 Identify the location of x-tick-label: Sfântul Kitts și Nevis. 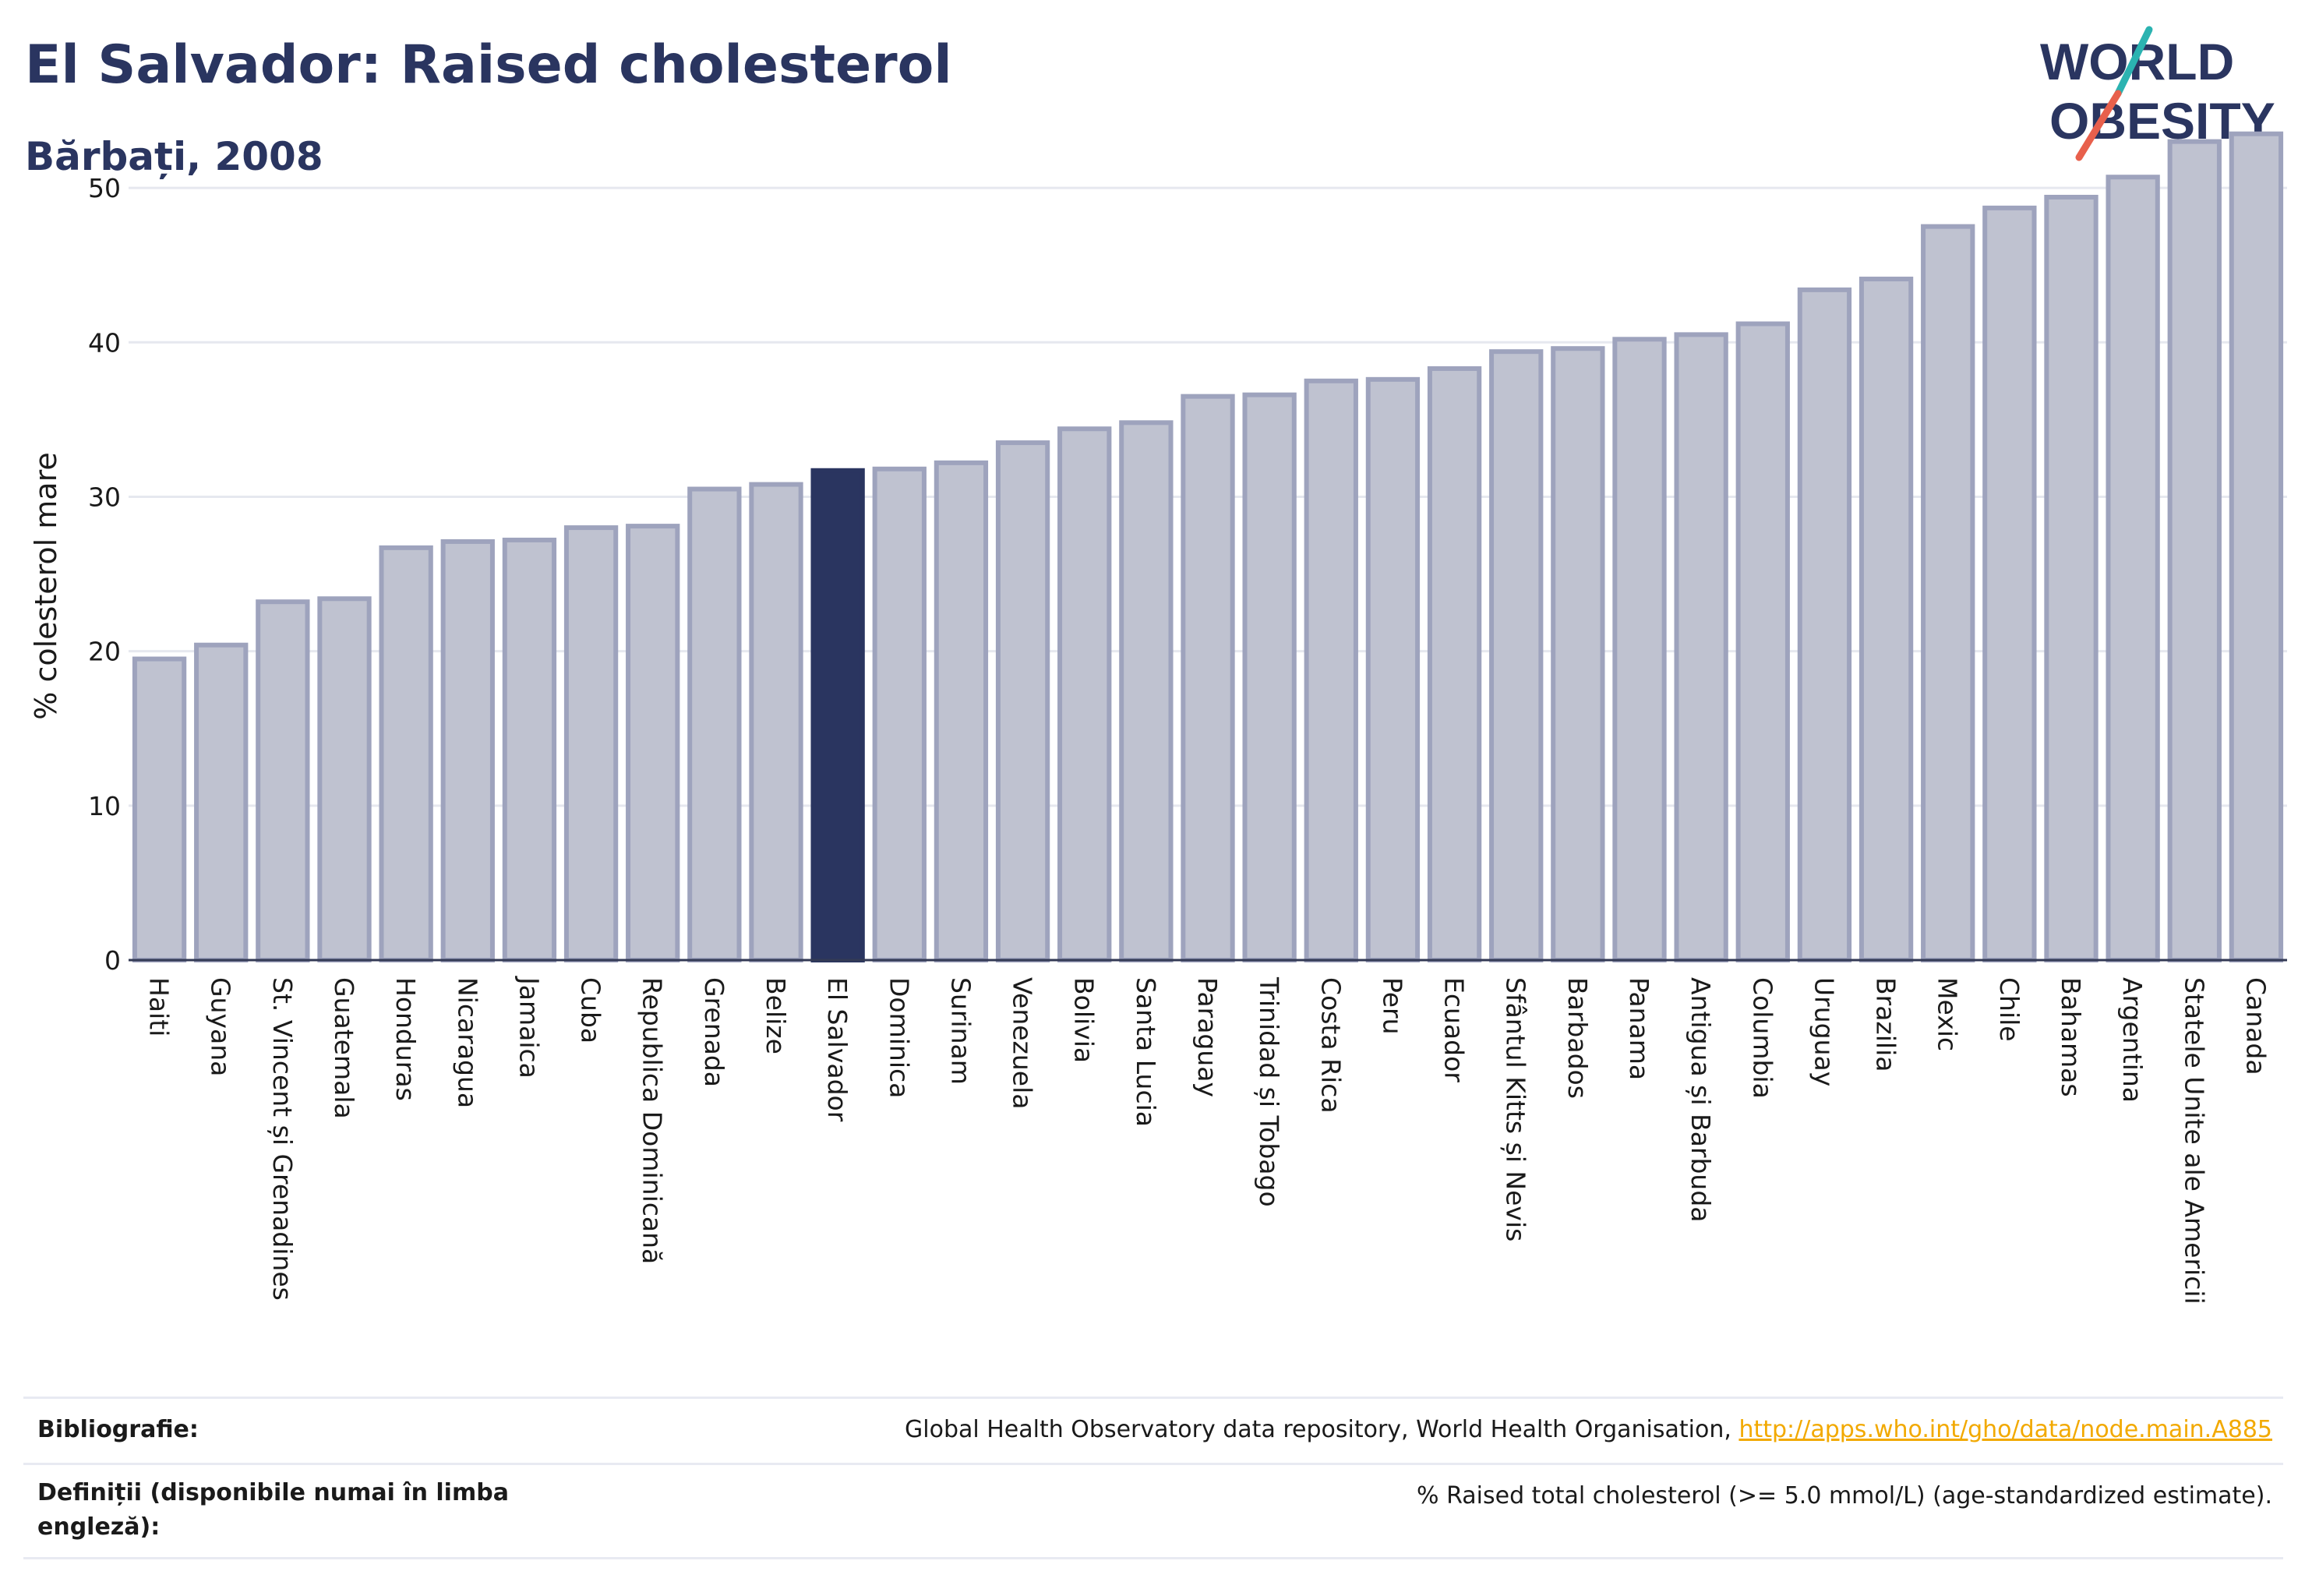
(1516, 1109).